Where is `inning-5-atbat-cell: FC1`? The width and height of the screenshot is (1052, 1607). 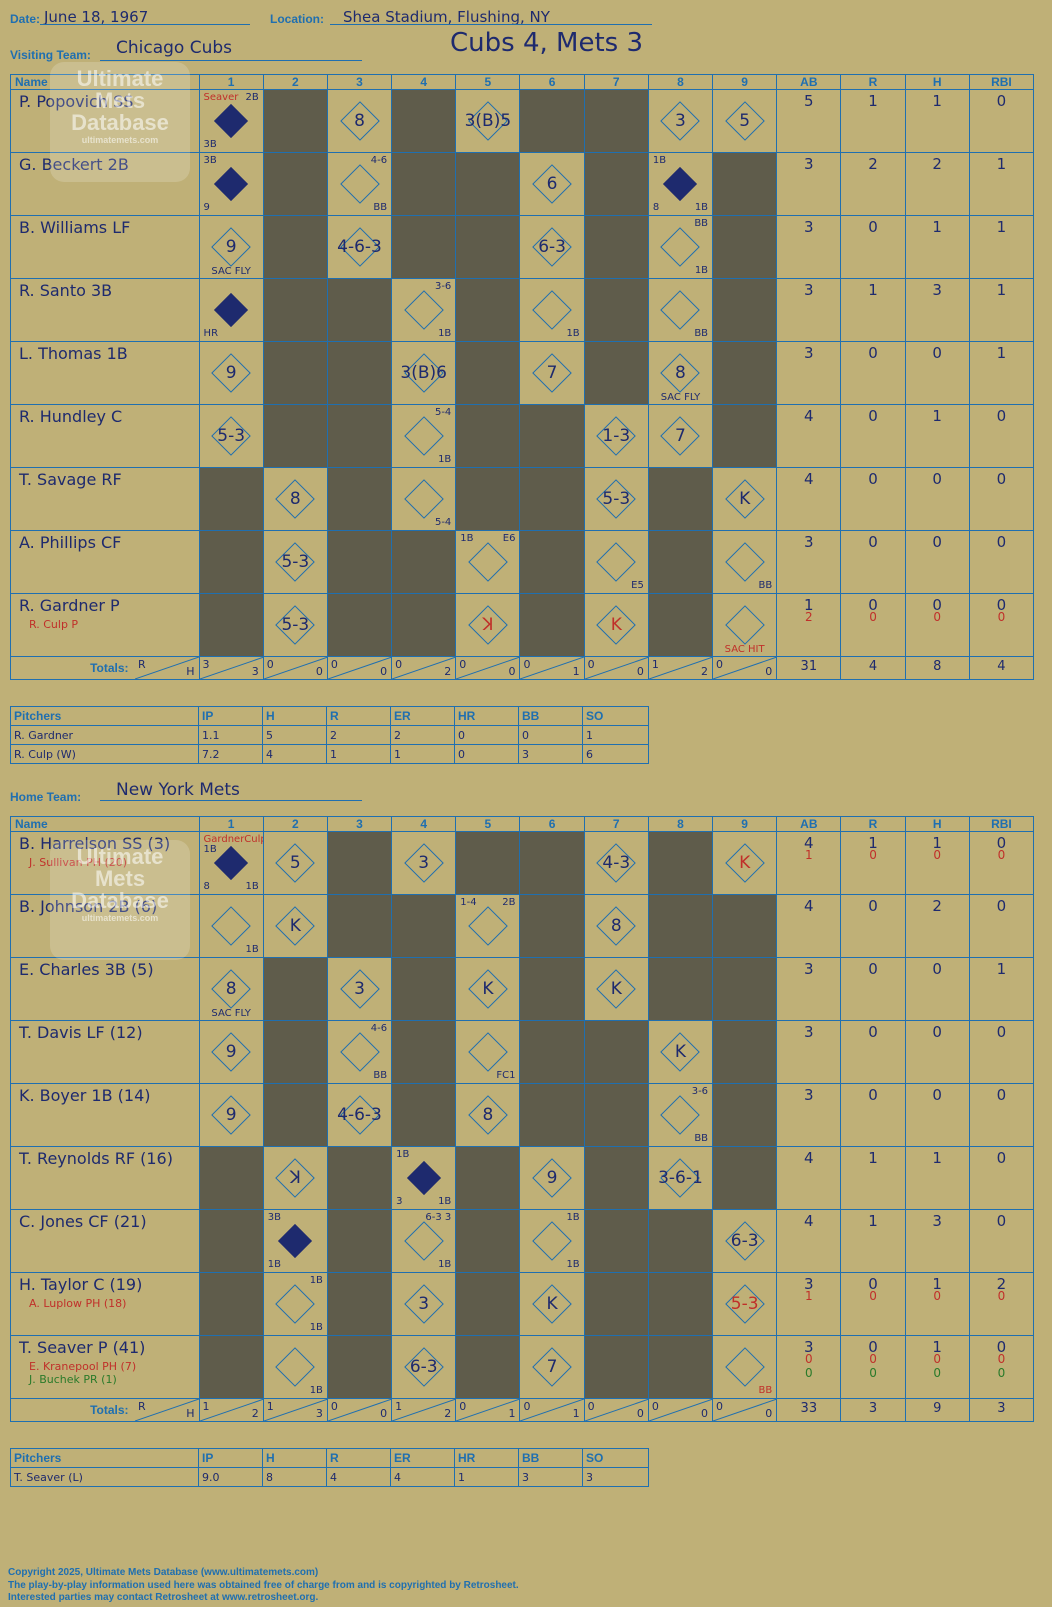 inning-5-atbat-cell: FC1 is located at coordinates (488, 1052).